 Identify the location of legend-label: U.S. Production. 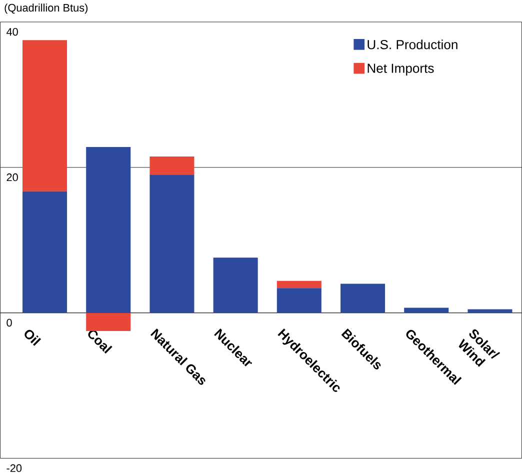
(413, 45).